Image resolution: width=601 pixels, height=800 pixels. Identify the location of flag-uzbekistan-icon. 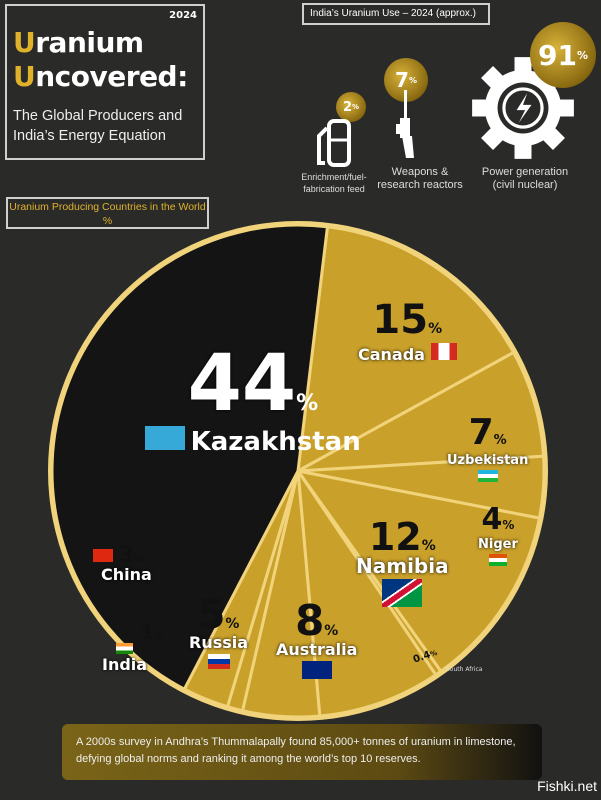
(487, 476).